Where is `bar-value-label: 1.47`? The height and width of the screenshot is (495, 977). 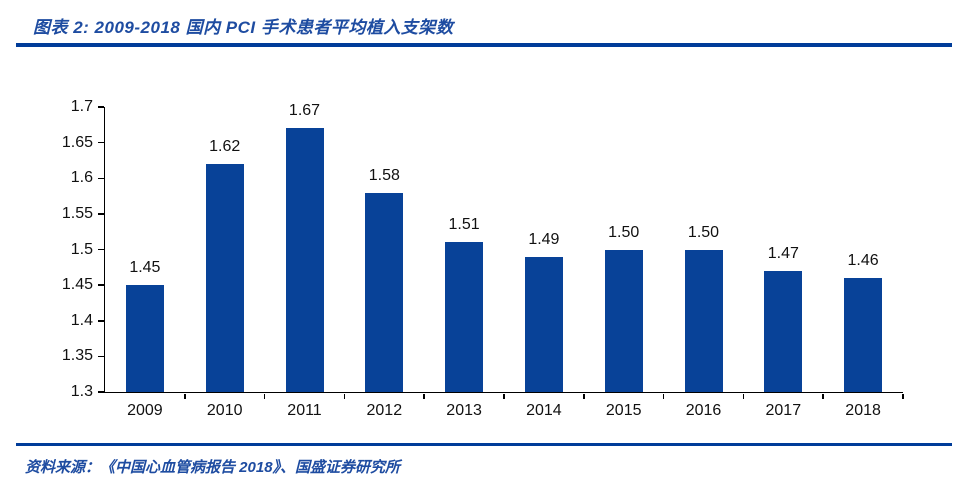
bar-value-label: 1.47 is located at coordinates (783, 253).